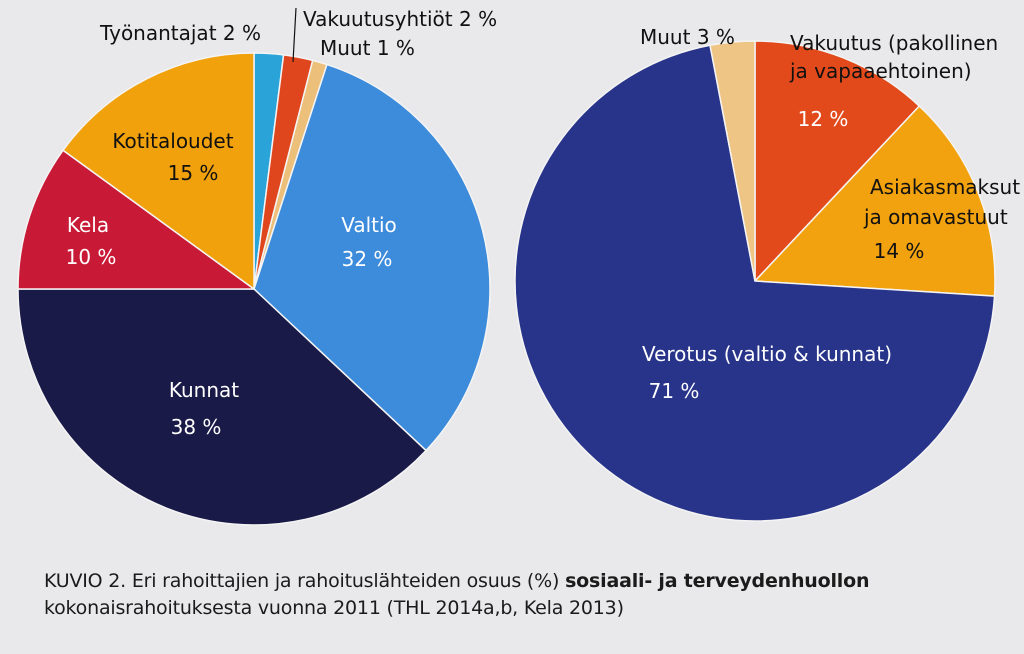 The height and width of the screenshot is (654, 1024). Describe the element at coordinates (137, 219) in the screenshot. I see `left-slice-kela` at that location.